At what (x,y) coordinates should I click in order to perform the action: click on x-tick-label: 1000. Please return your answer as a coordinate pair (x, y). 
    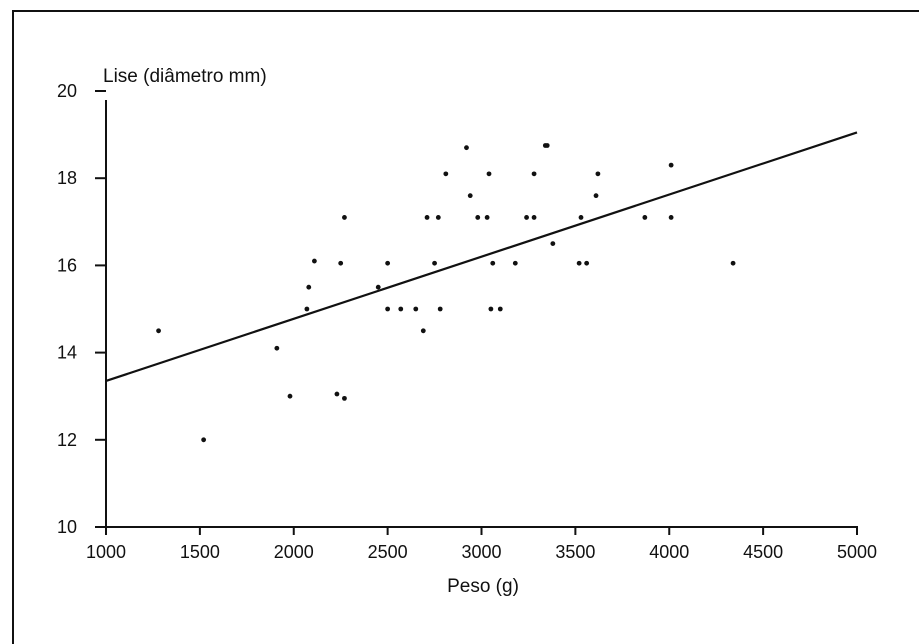
    Looking at the image, I should click on (106, 552).